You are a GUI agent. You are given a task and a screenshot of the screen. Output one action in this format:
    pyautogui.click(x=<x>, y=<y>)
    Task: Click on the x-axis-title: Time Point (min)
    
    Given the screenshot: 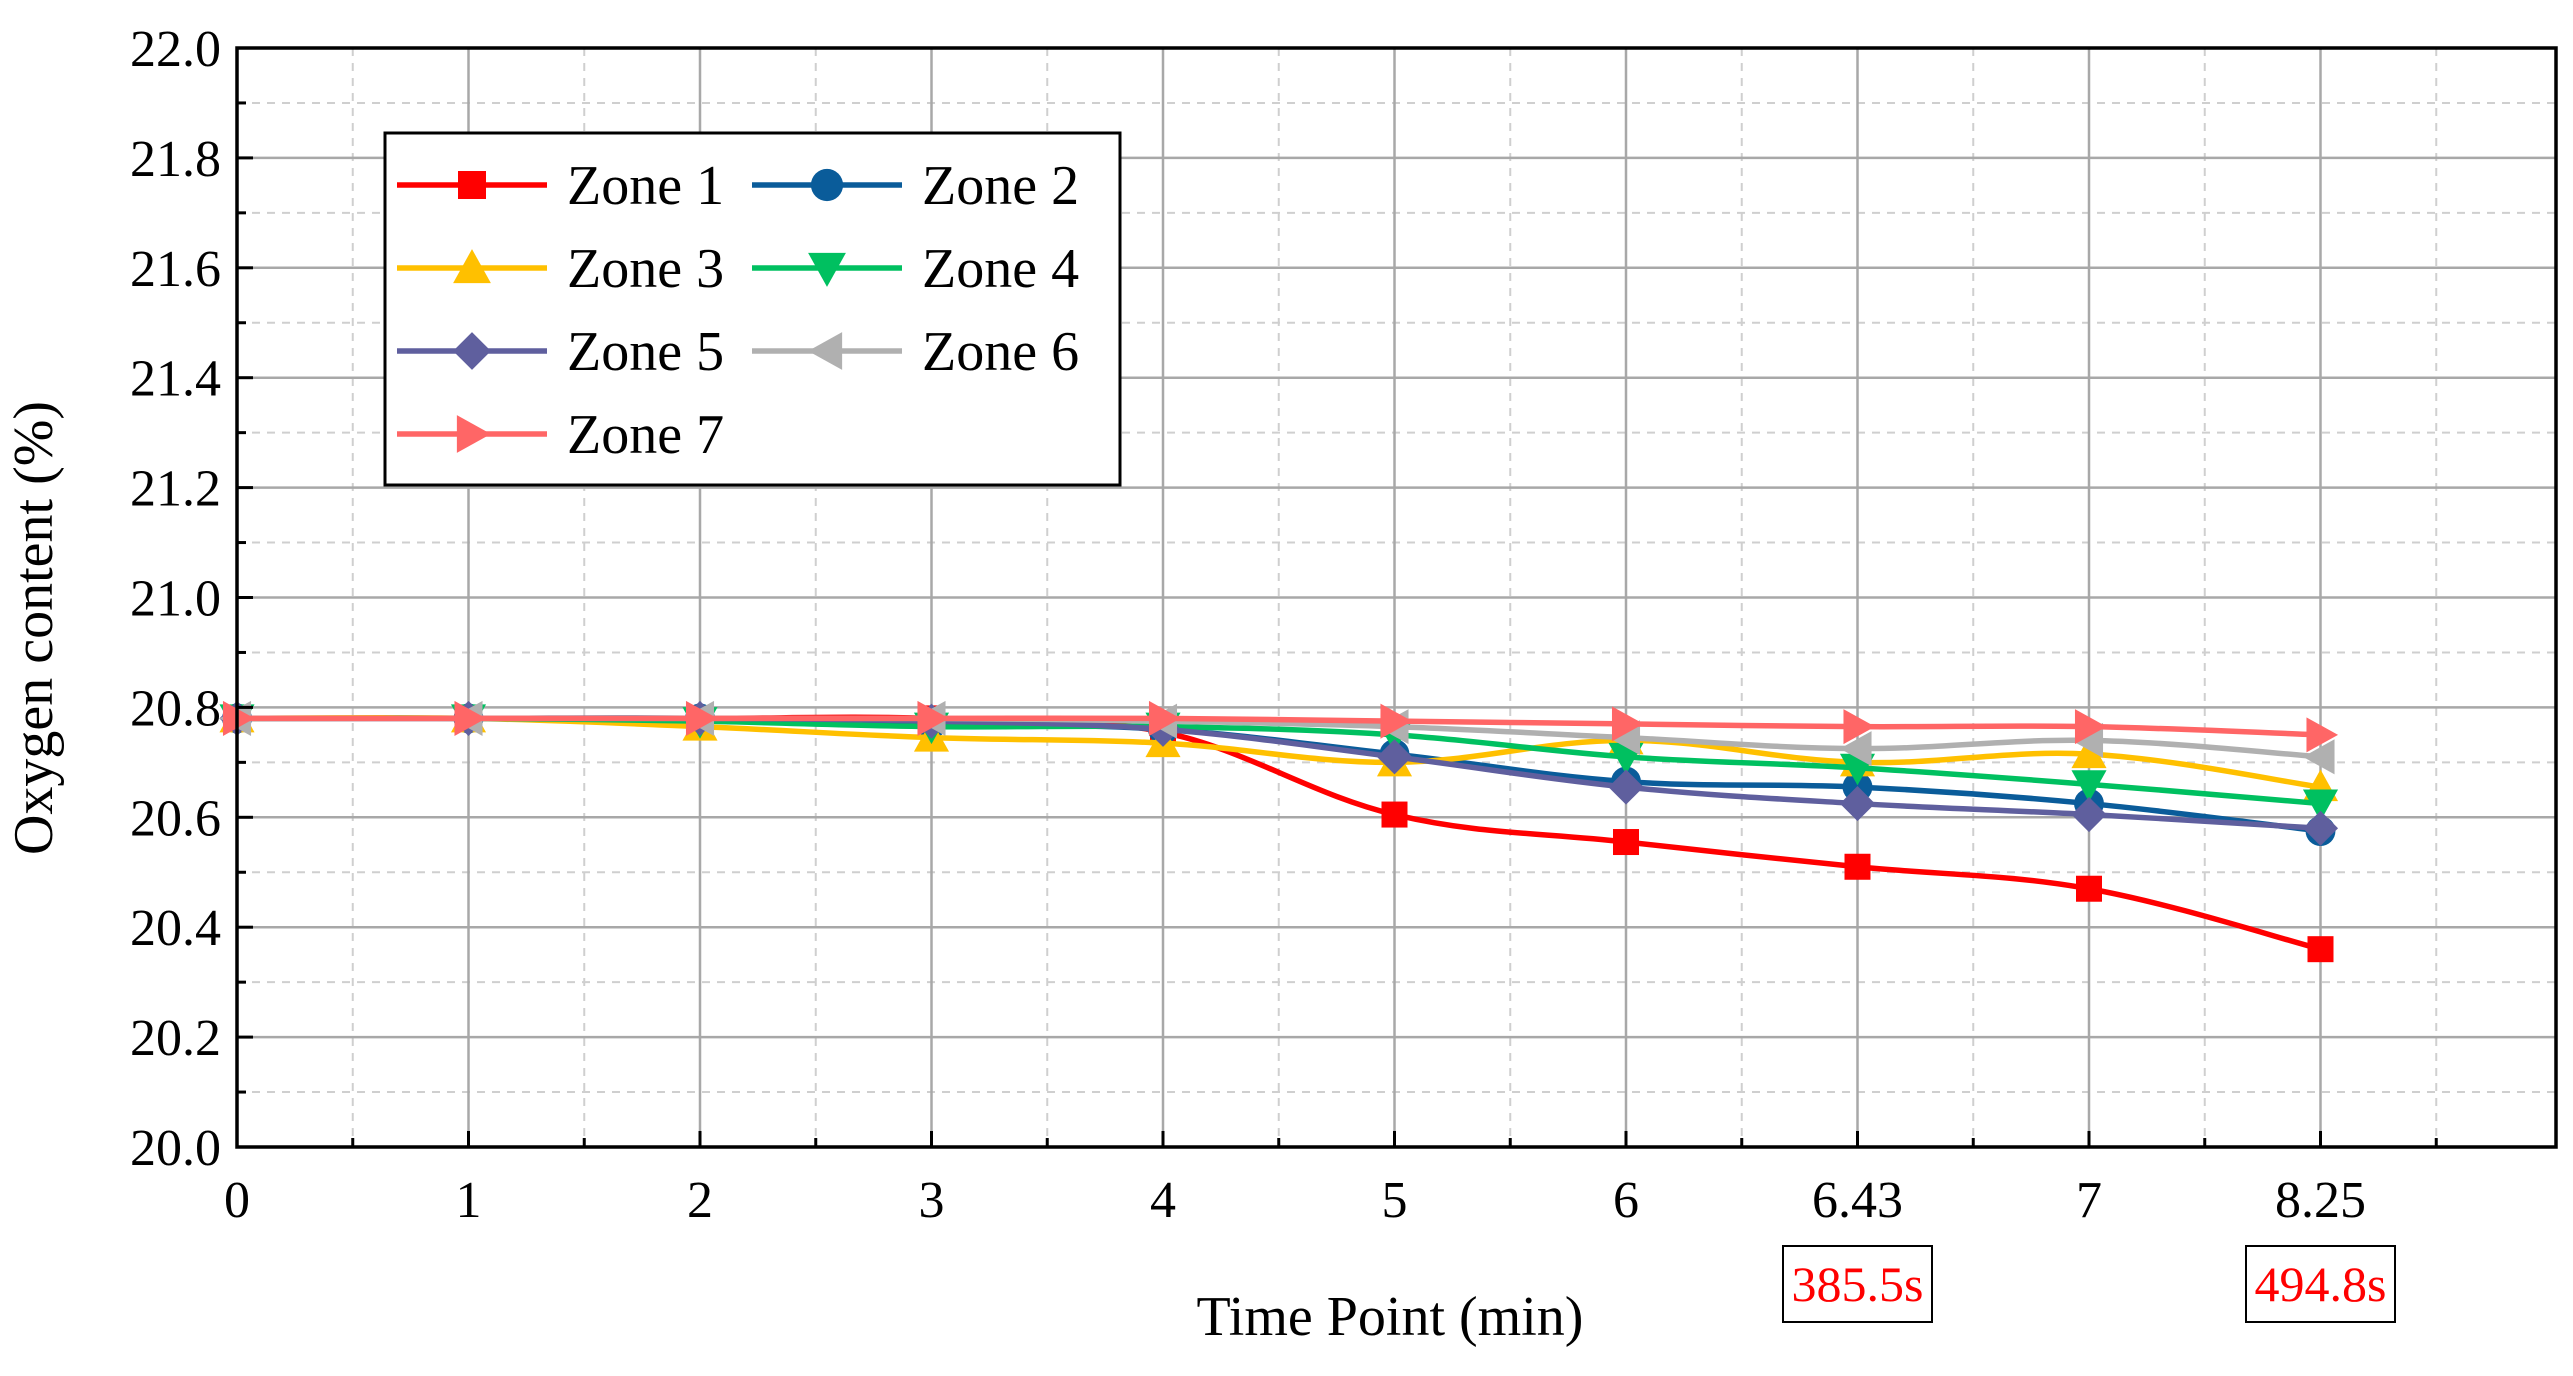 What is the action you would take?
    pyautogui.click(x=1390, y=1317)
    